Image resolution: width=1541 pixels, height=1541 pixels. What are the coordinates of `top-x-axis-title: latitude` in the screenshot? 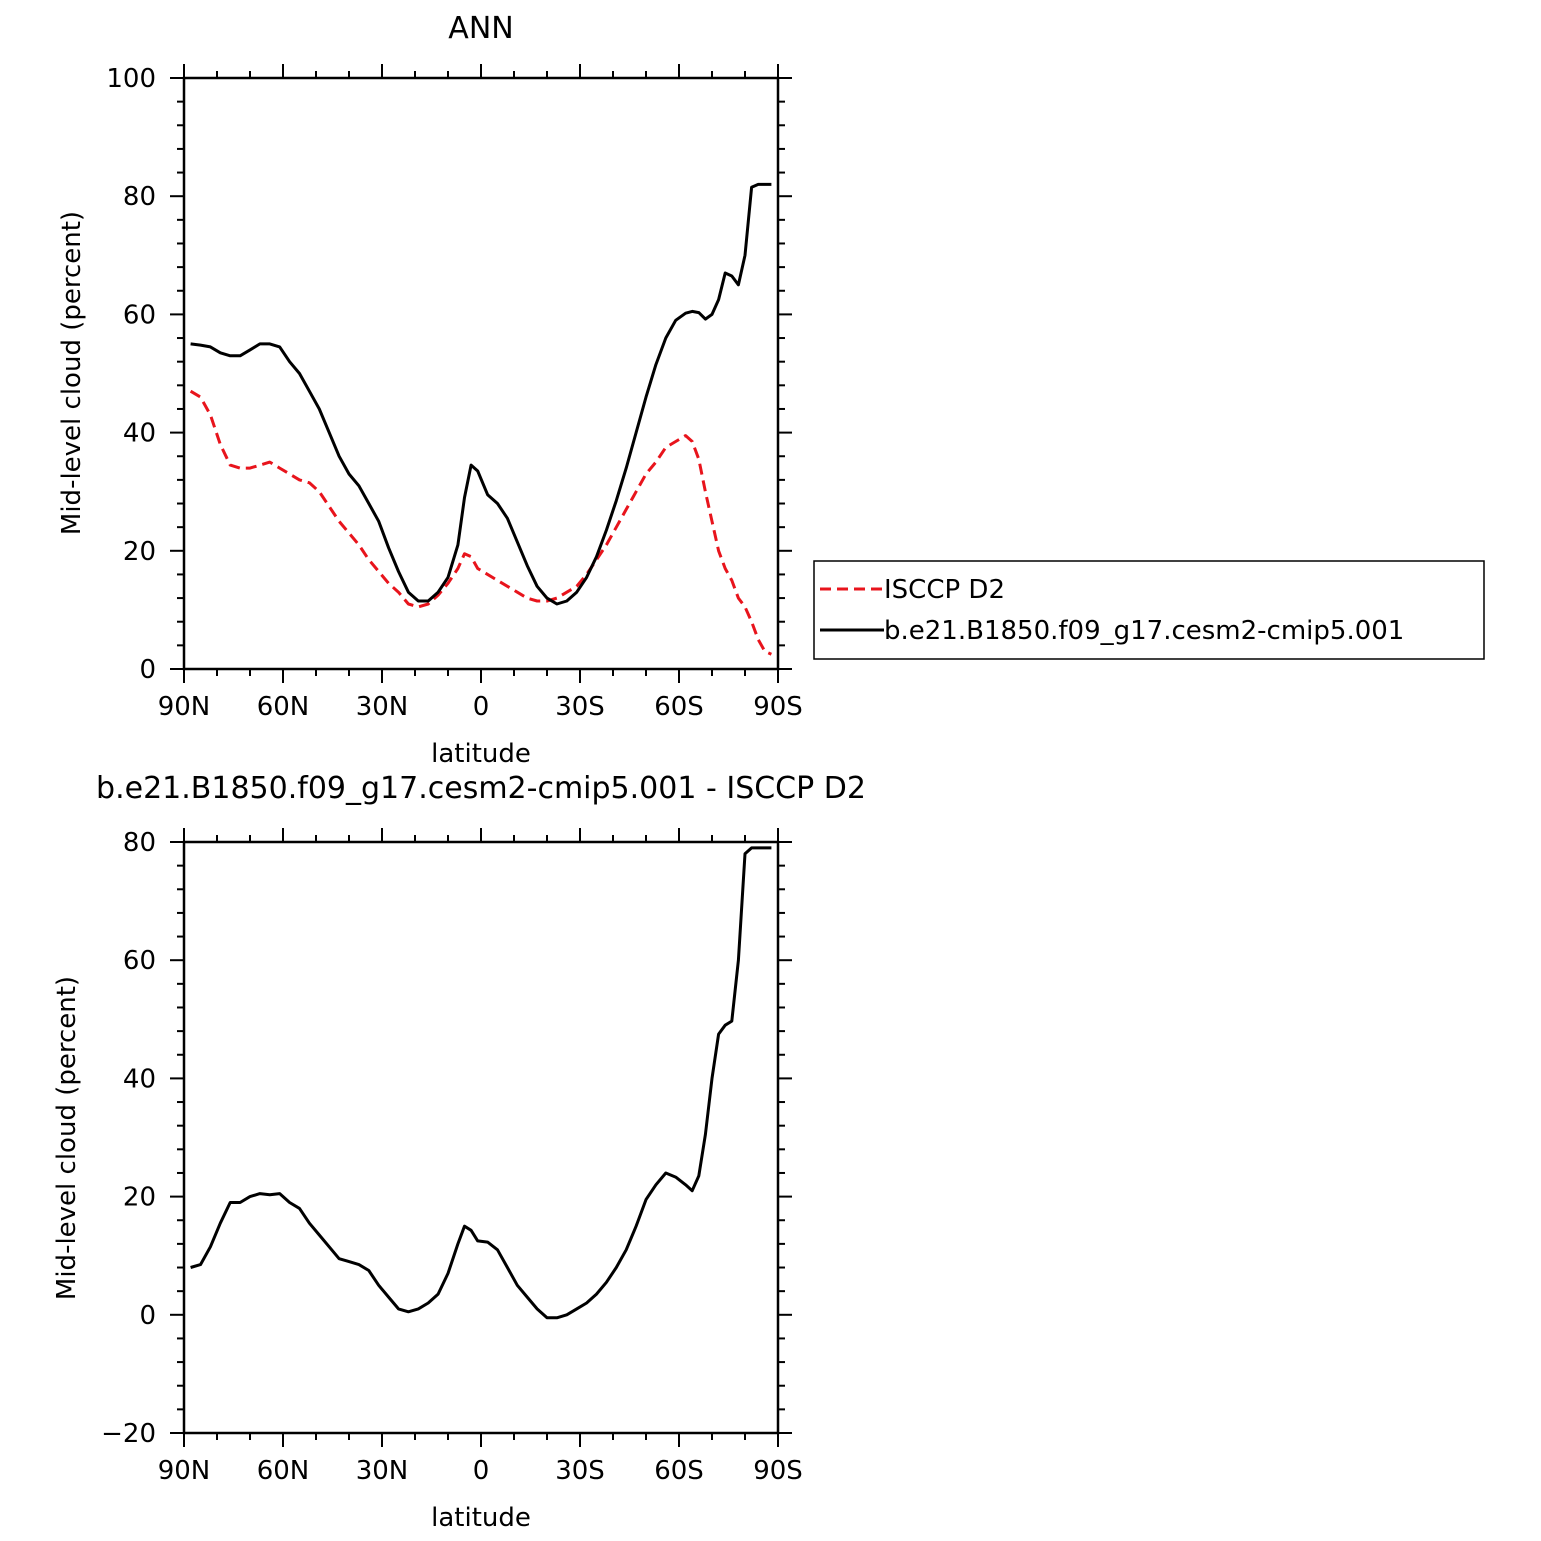 It's located at (481, 754).